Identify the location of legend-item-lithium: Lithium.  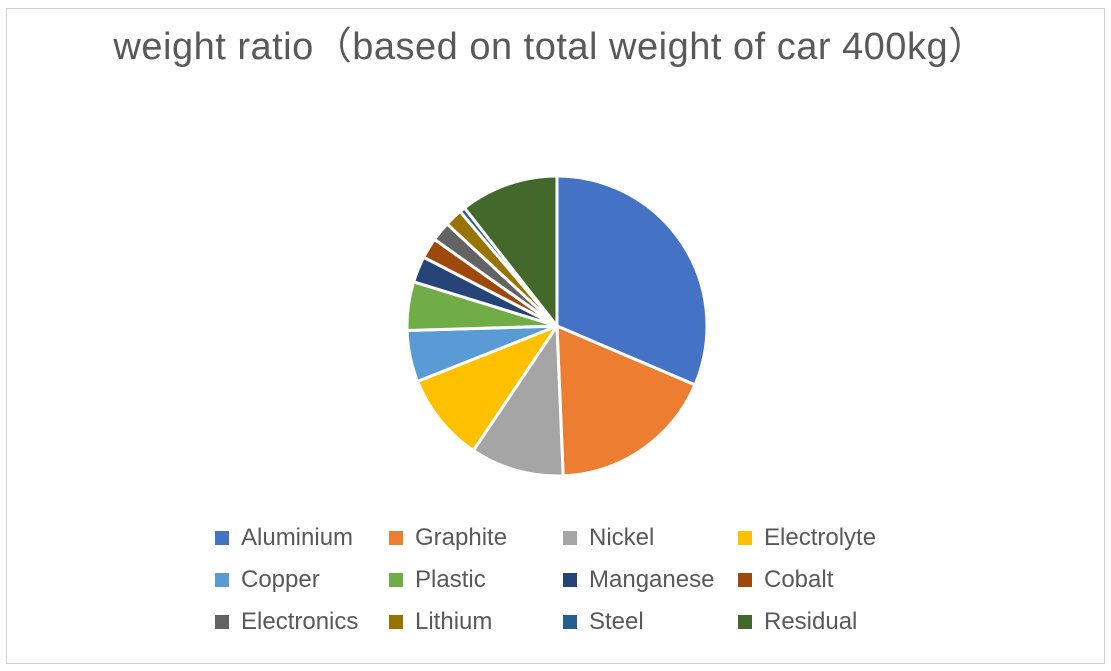
(440, 622).